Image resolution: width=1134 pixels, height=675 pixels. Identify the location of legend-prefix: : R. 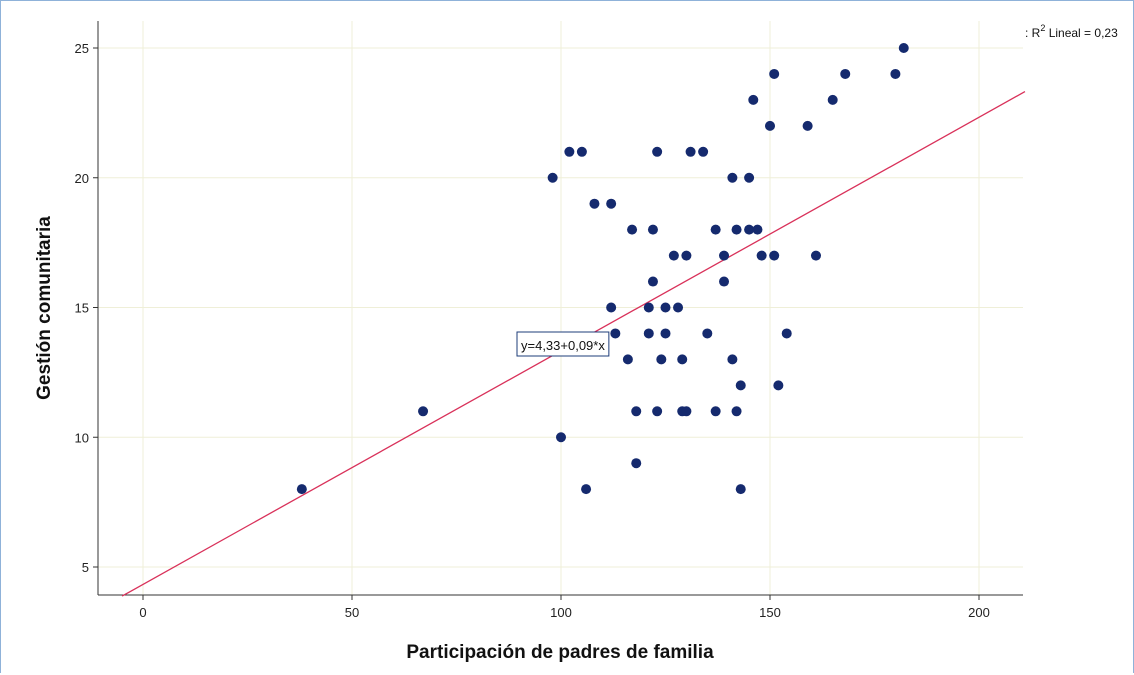
(1033, 33).